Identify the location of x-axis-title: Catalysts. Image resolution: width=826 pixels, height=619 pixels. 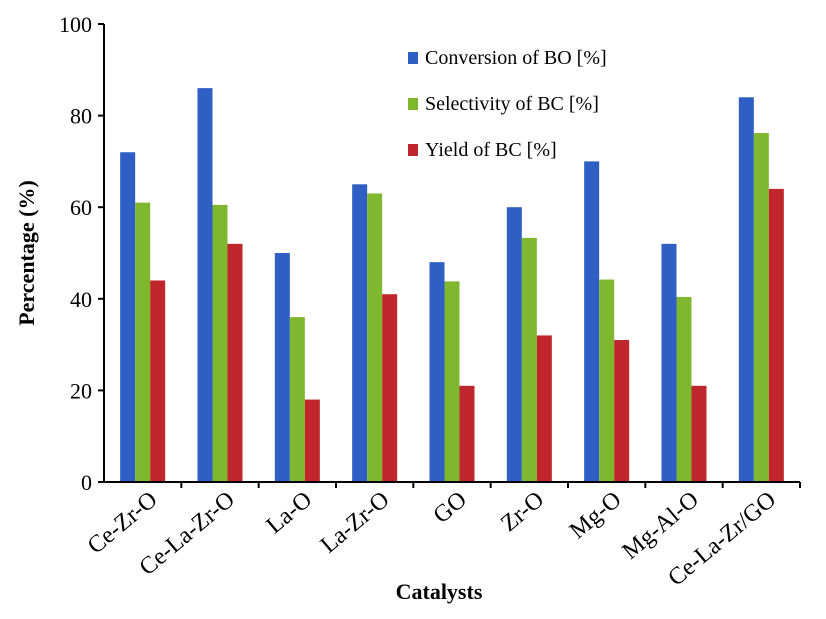
(439, 591).